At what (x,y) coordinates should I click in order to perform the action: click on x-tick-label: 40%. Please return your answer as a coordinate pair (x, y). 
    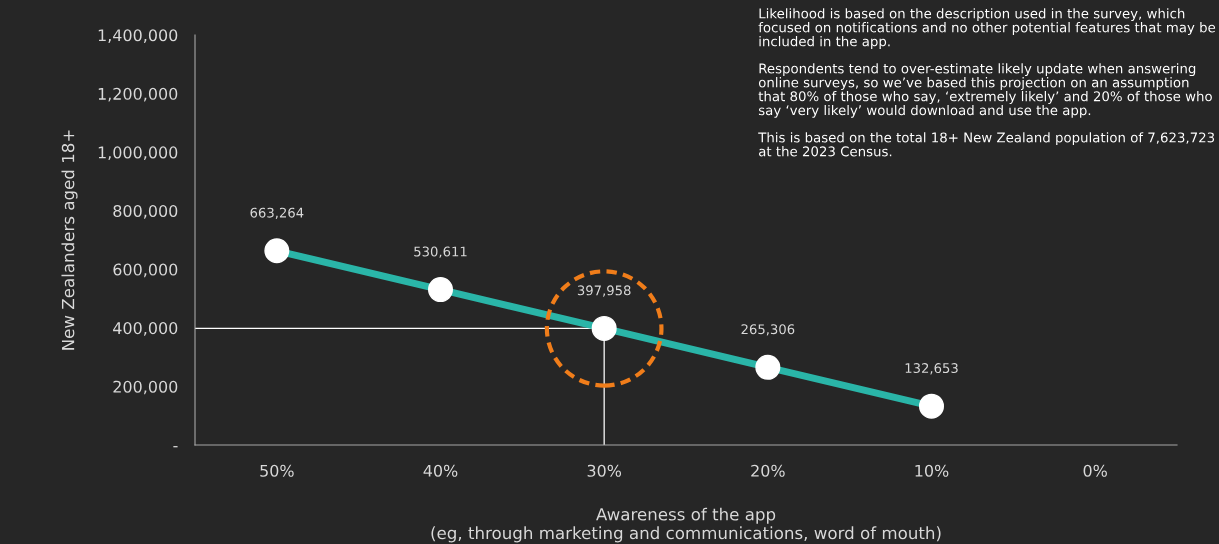
    Looking at the image, I should click on (440, 470).